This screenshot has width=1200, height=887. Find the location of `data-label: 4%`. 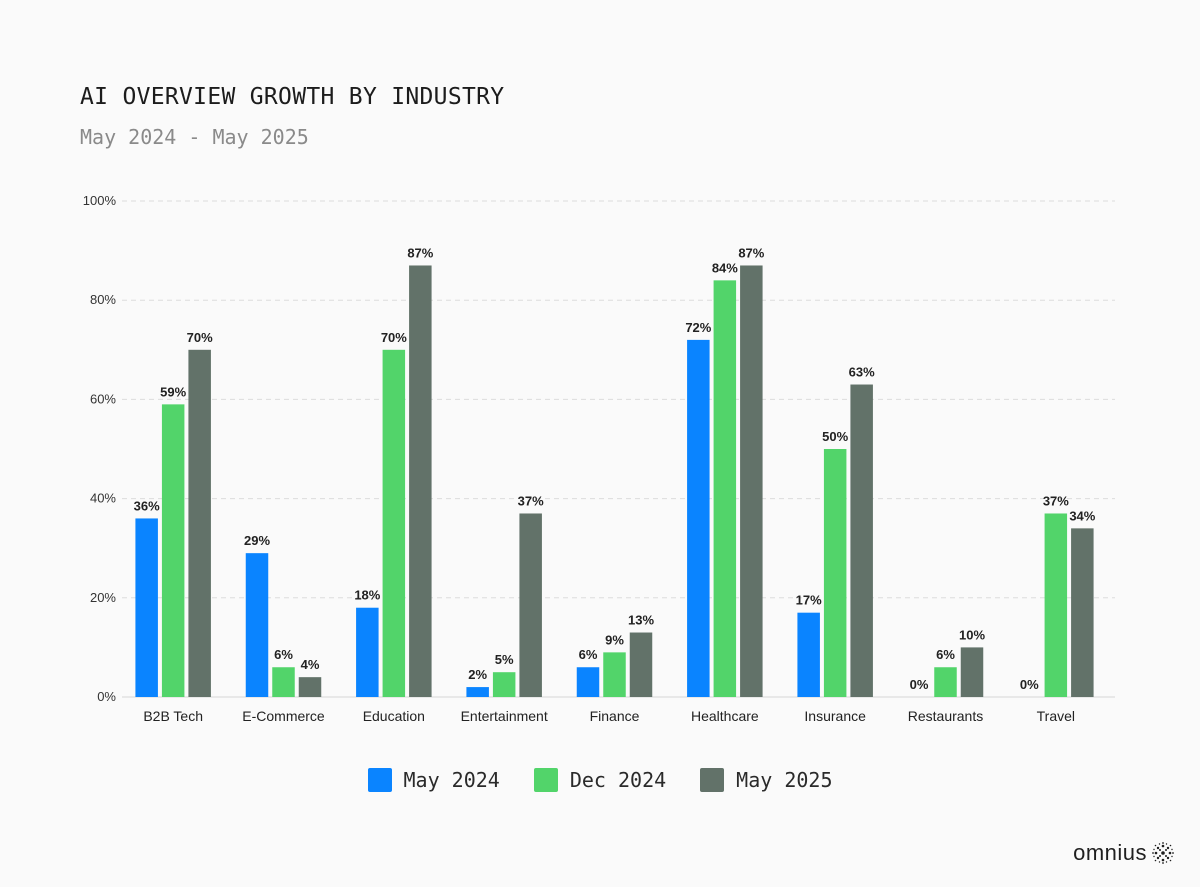

data-label: 4% is located at coordinates (310, 664).